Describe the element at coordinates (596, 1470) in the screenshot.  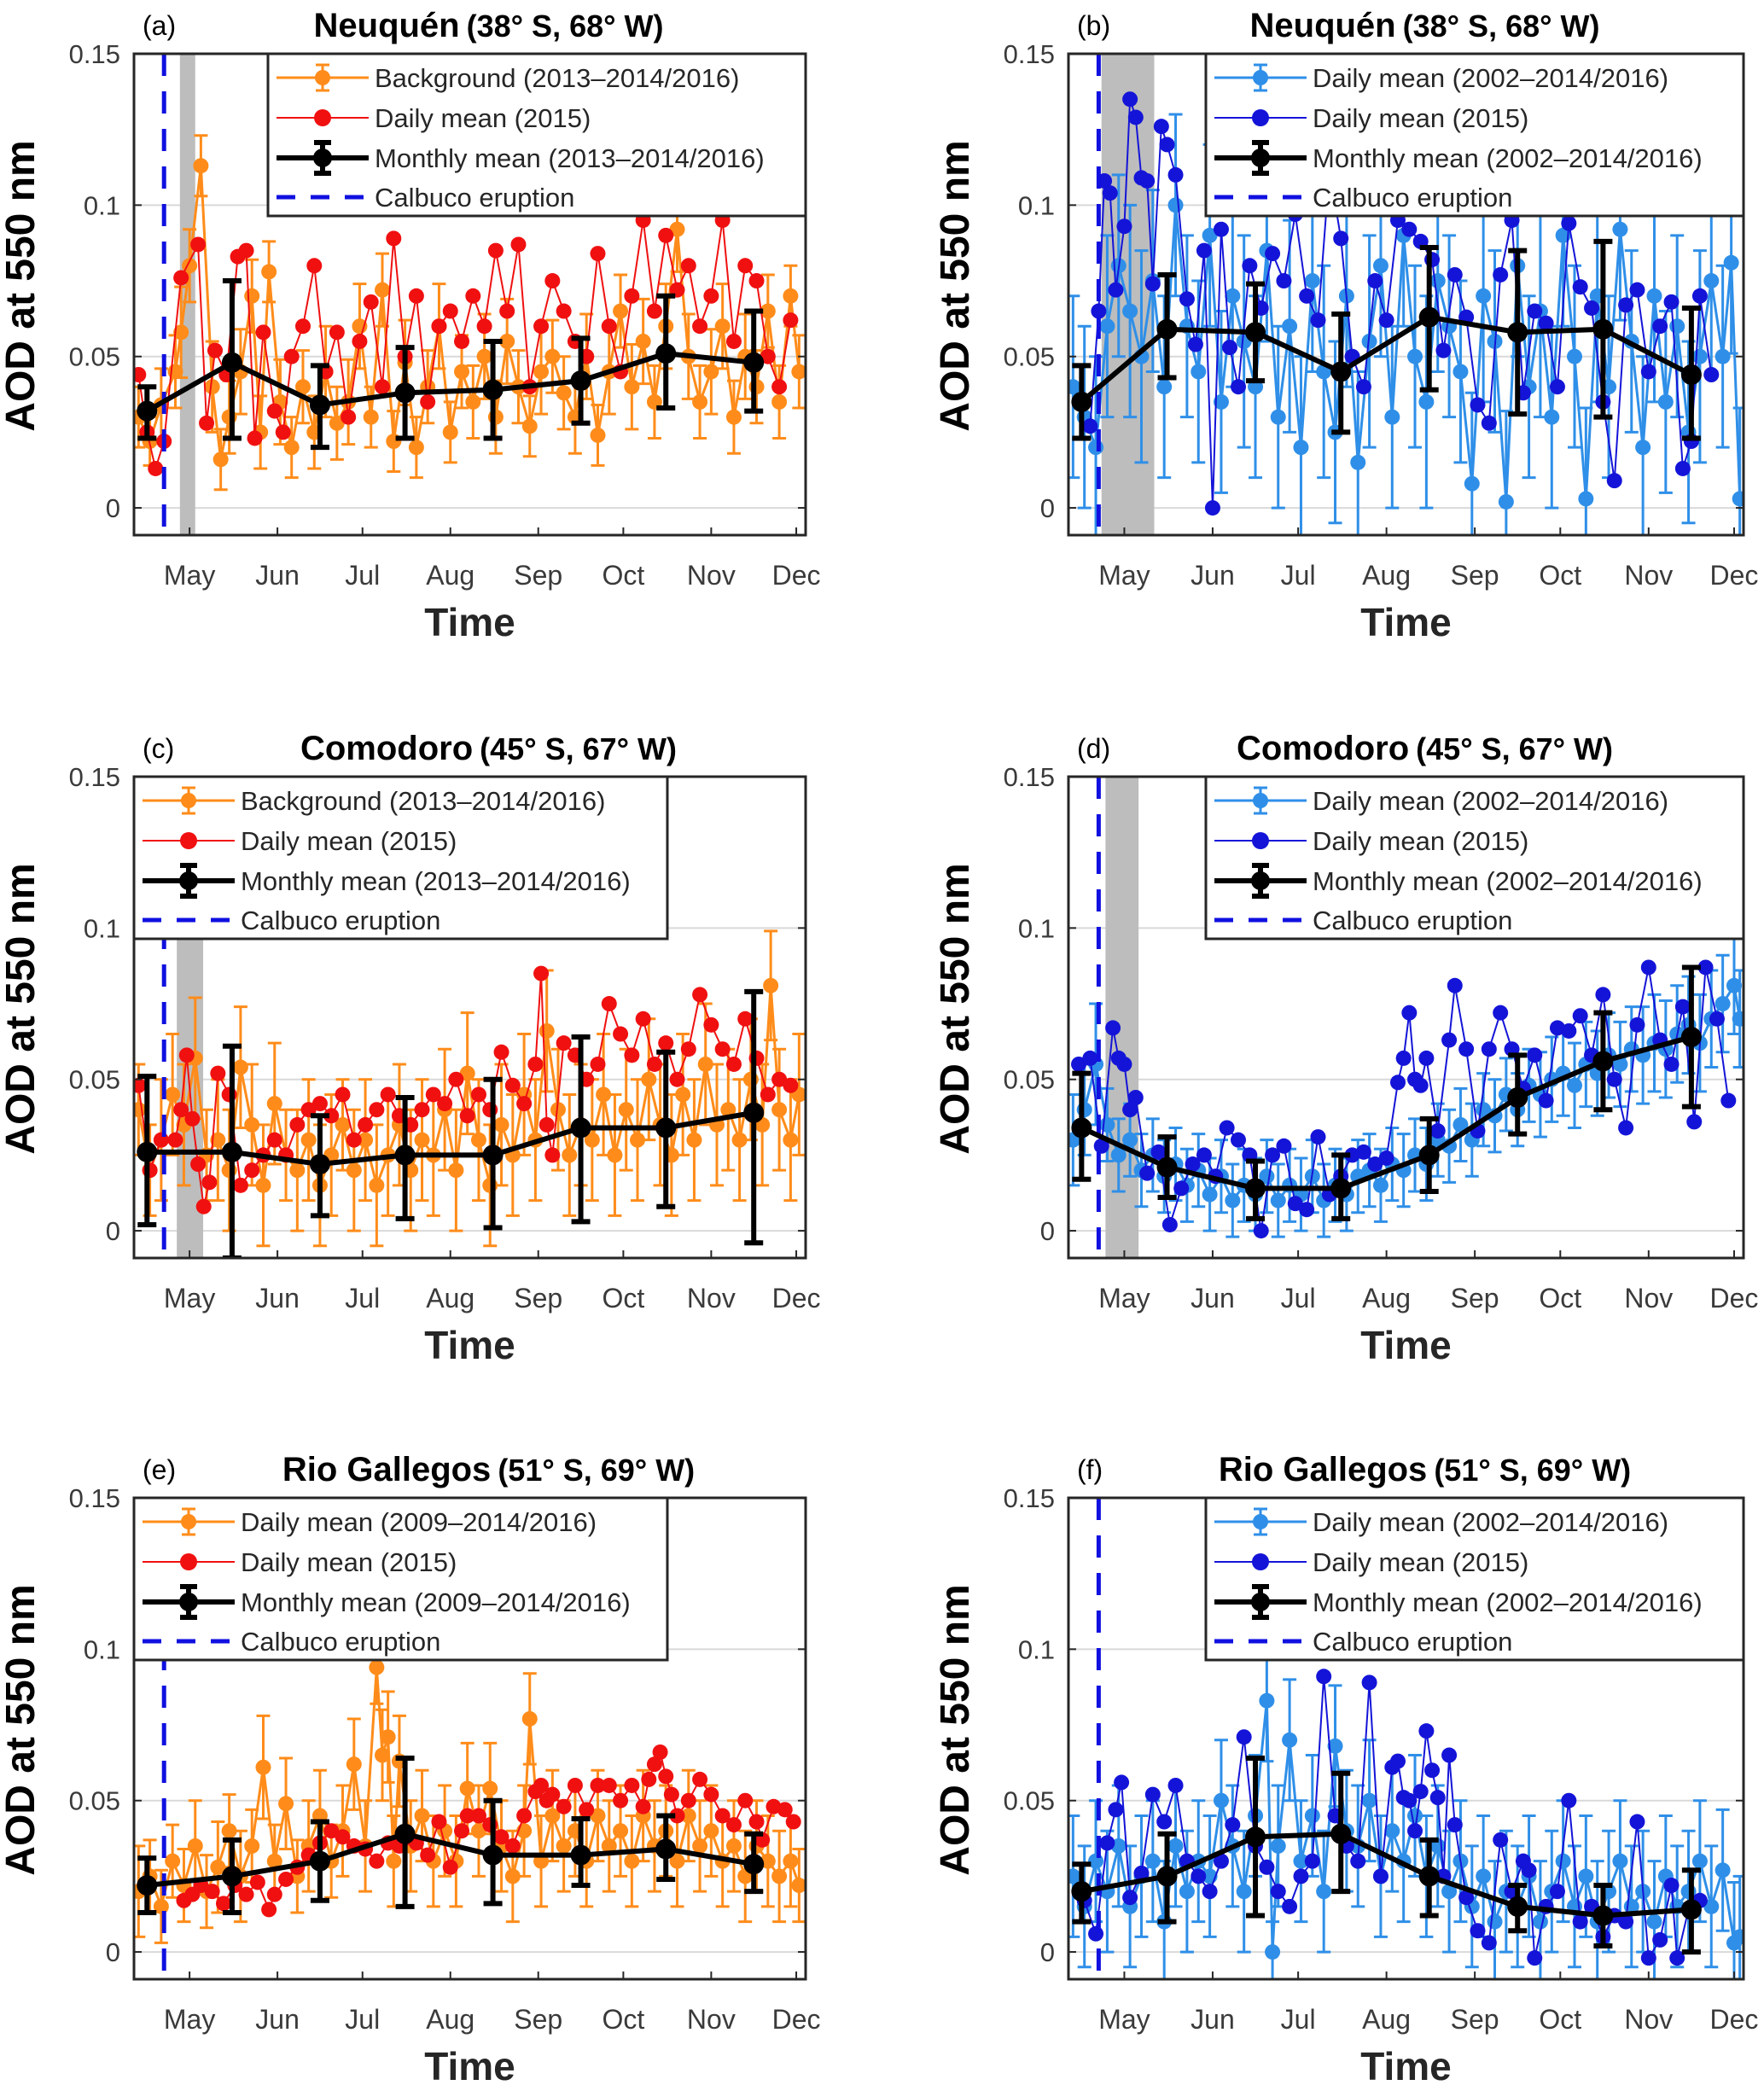
I see `panel-title-coords: (51° S, 69° W)` at that location.